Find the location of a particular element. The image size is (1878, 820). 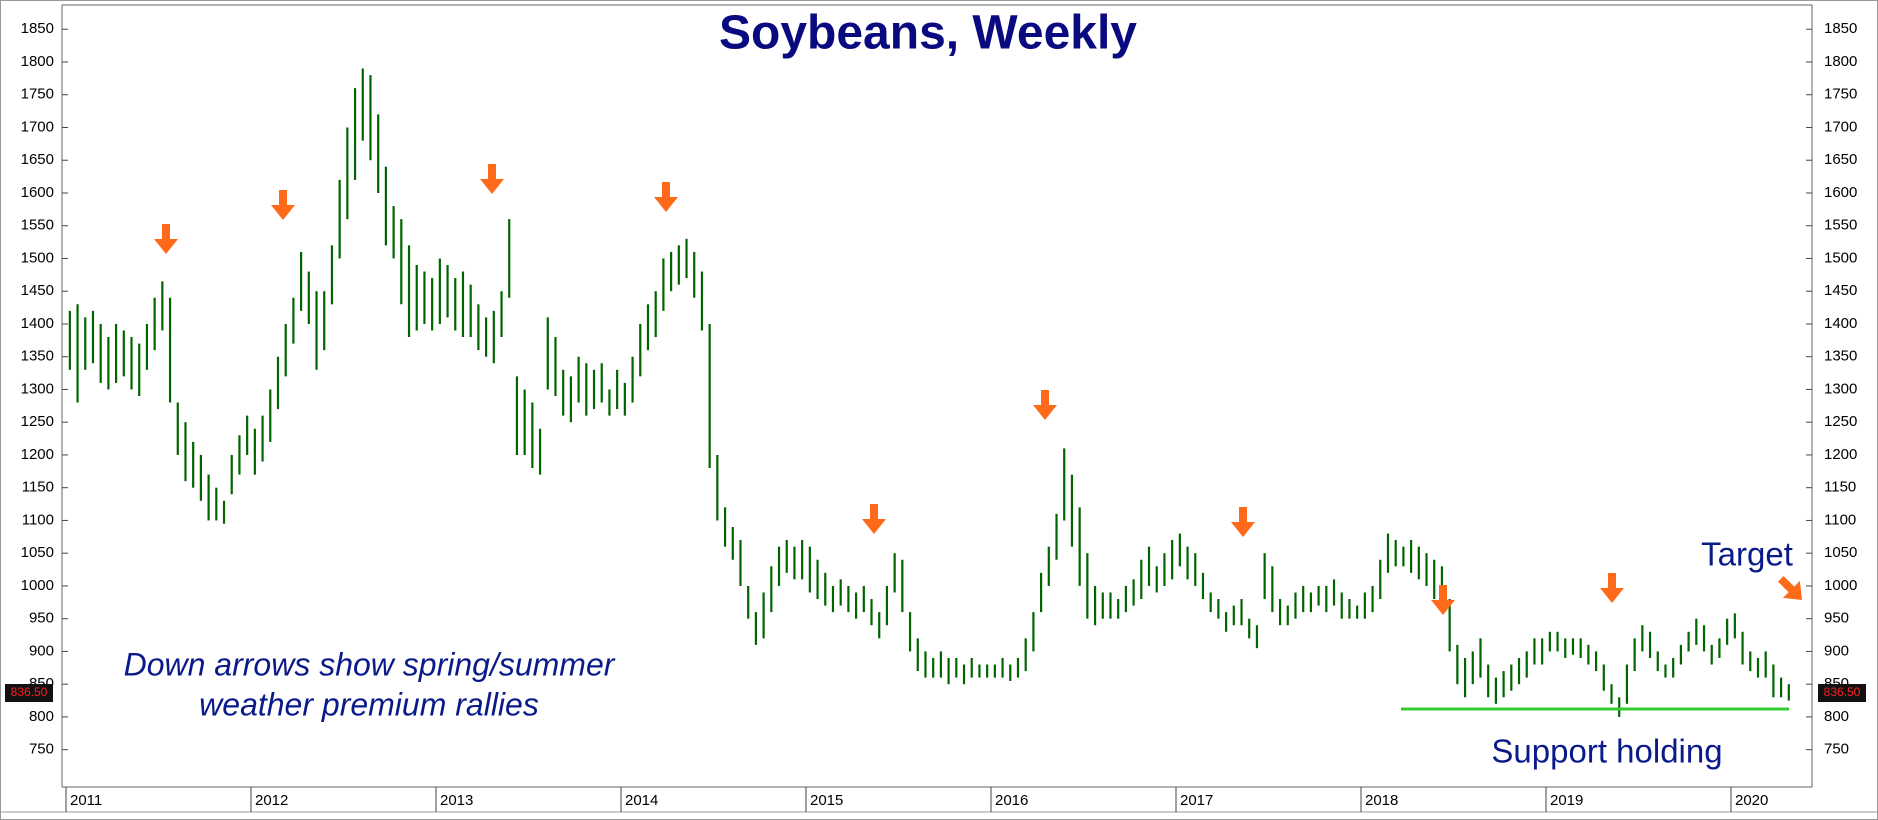

annotation: Down arrows show spring/summer is located at coordinates (370, 664).